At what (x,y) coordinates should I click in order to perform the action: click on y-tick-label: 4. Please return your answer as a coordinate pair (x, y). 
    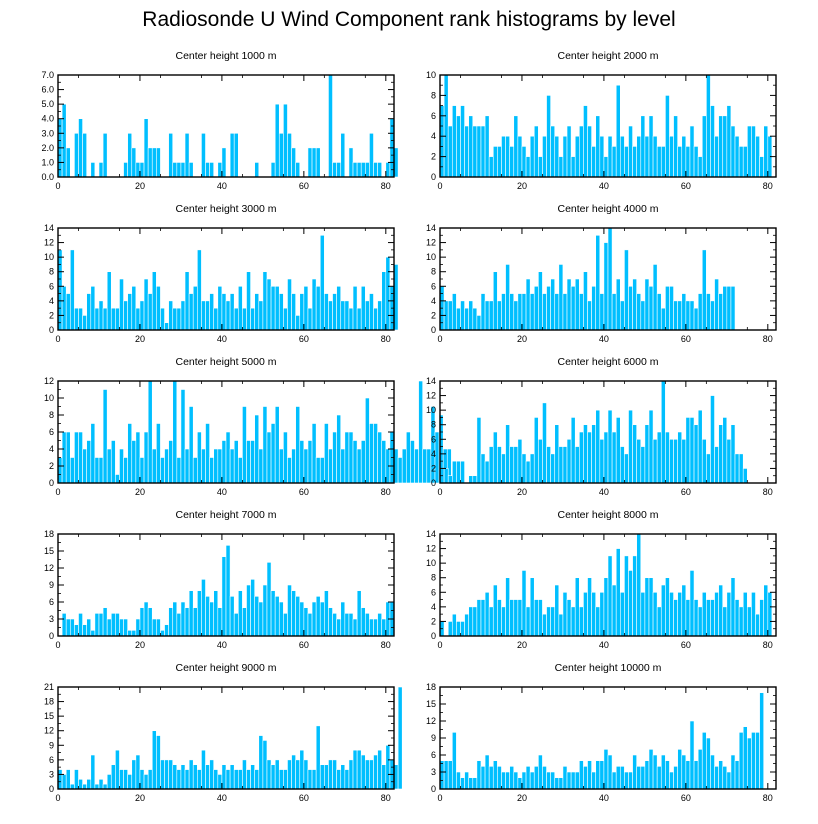
    Looking at the image, I should click on (433, 607).